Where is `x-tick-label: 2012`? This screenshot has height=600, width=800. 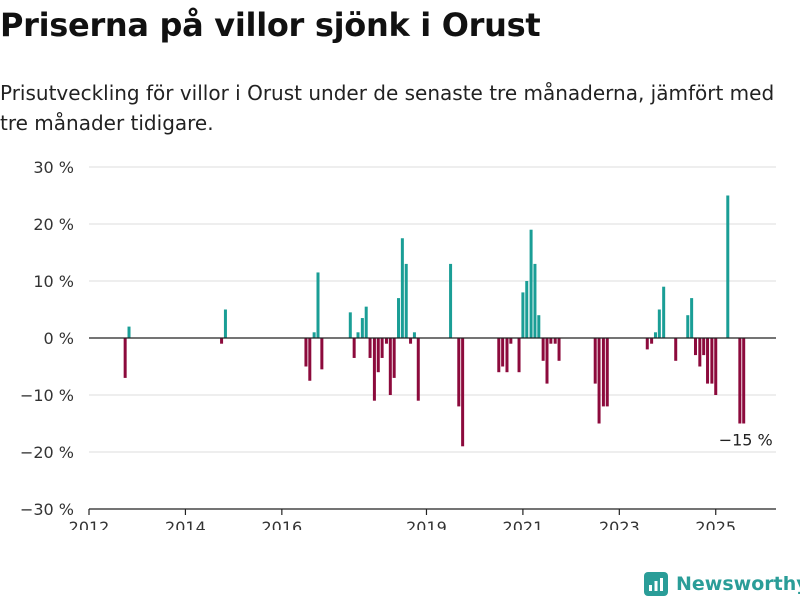 x-tick-label: 2012 is located at coordinates (89, 524).